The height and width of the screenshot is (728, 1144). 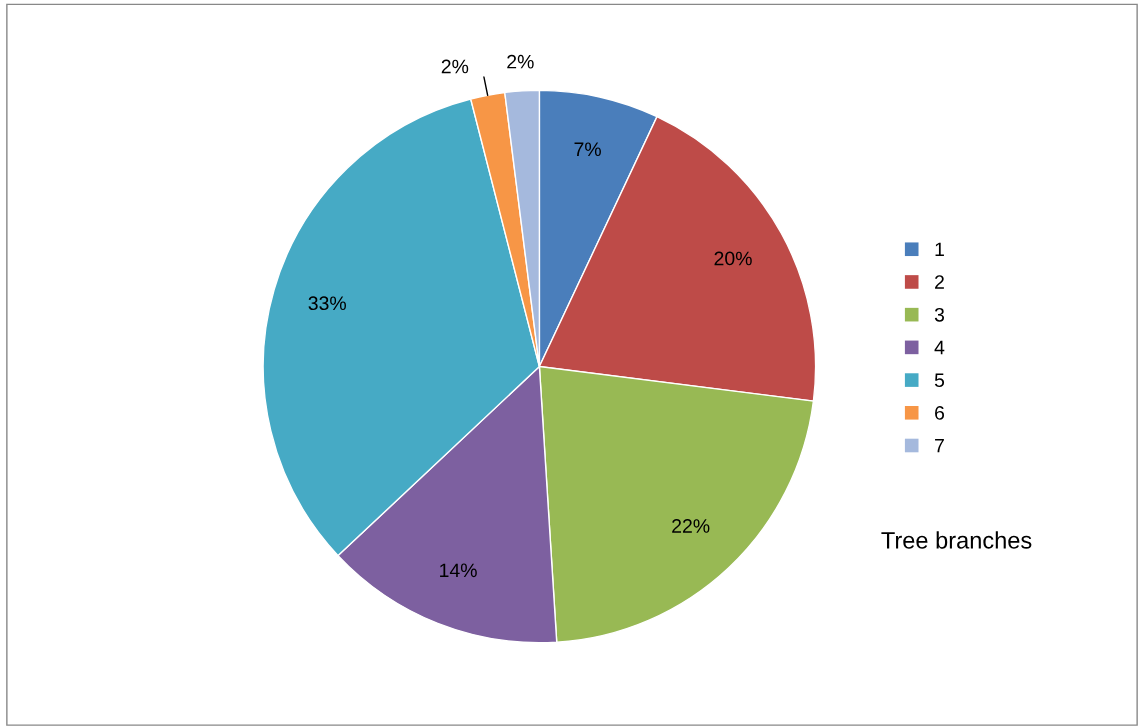 What do you see at coordinates (733, 258) in the screenshot?
I see `data-label: 20%` at bounding box center [733, 258].